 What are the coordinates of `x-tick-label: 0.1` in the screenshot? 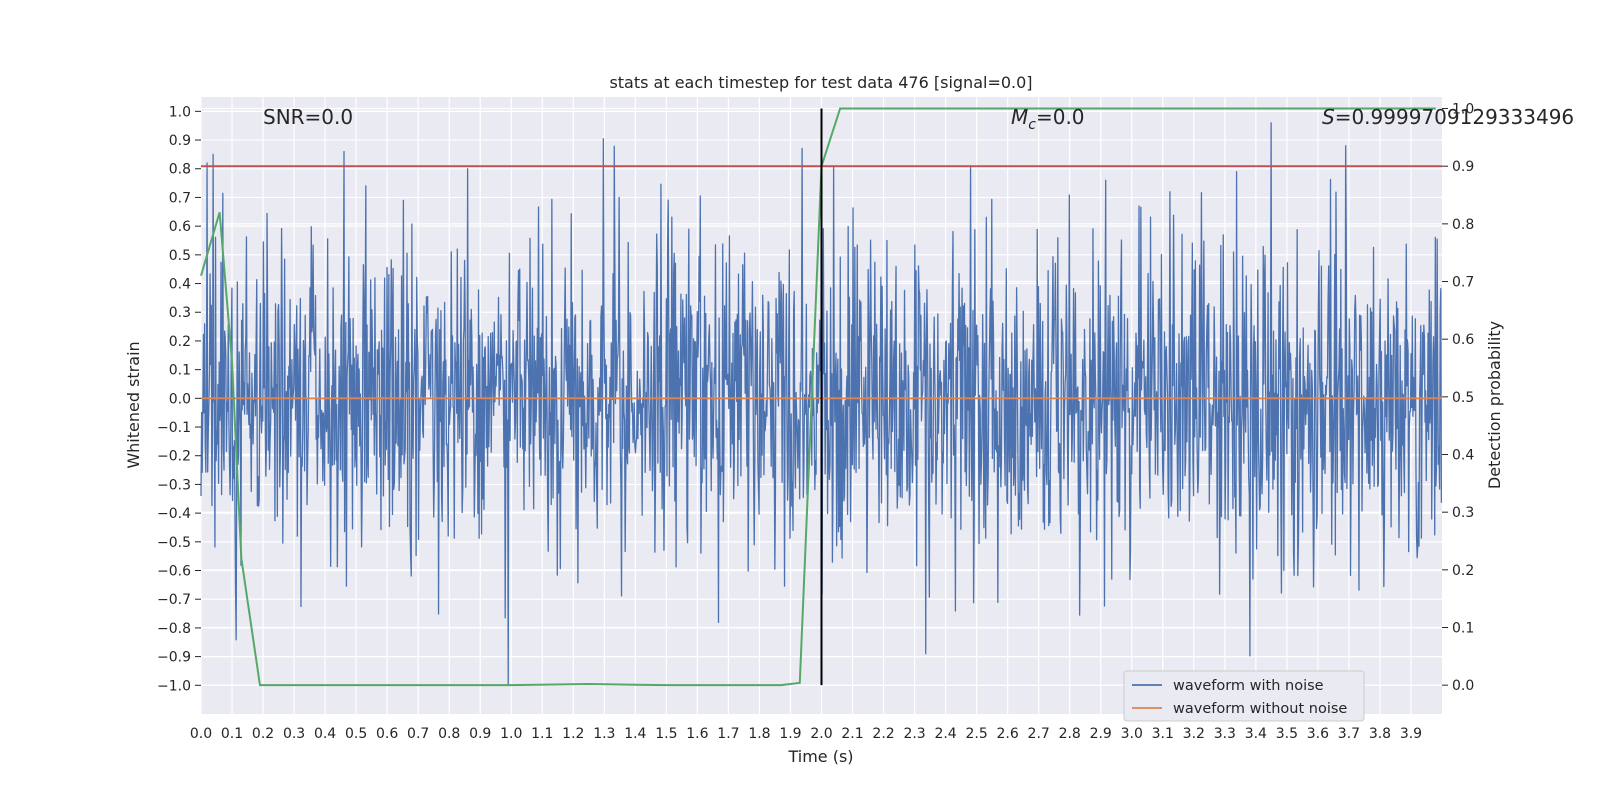 It's located at (232, 734).